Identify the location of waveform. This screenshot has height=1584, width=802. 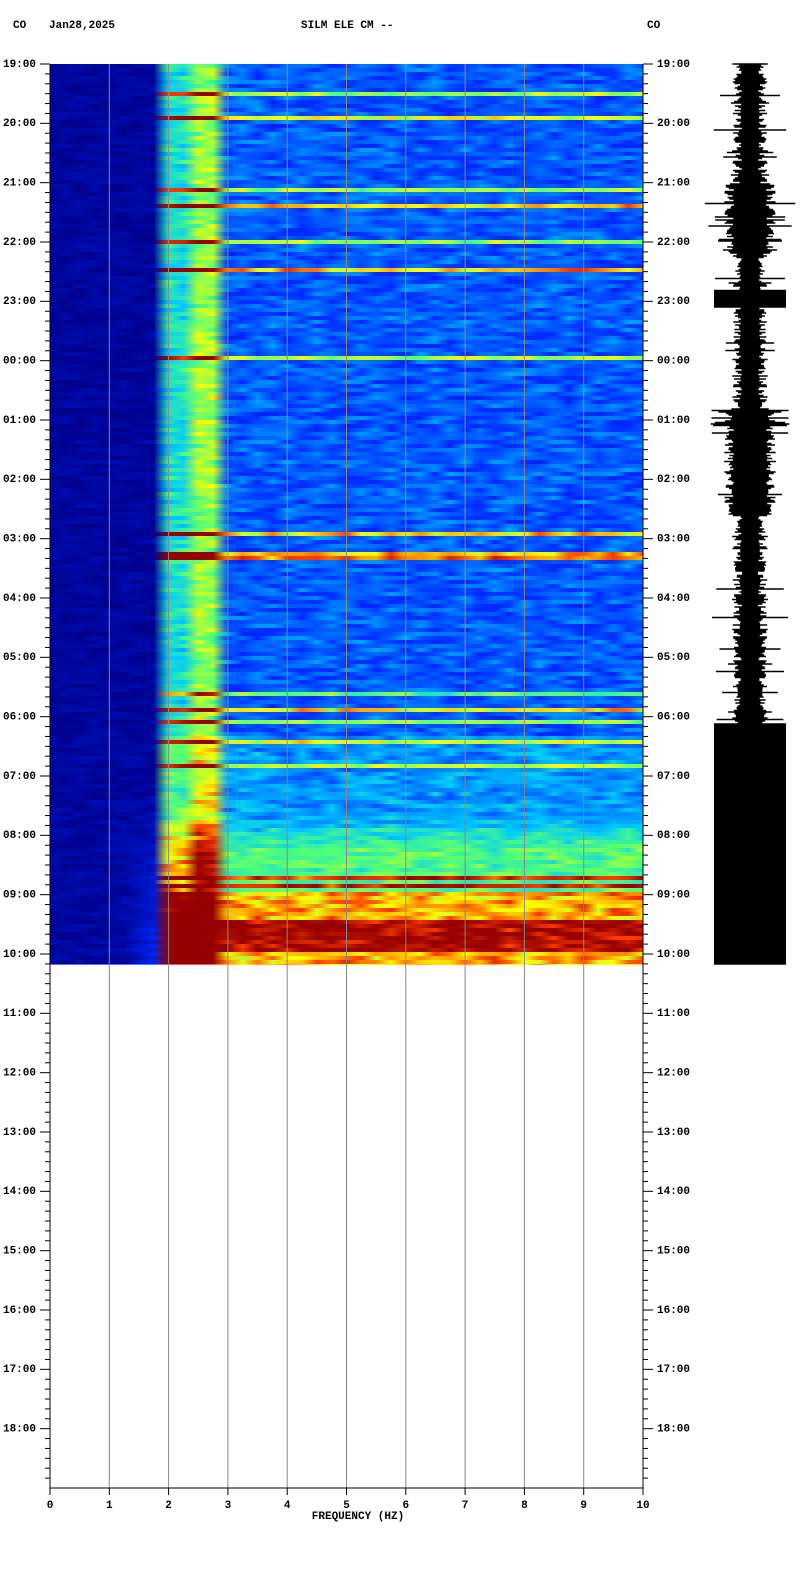
(750, 514).